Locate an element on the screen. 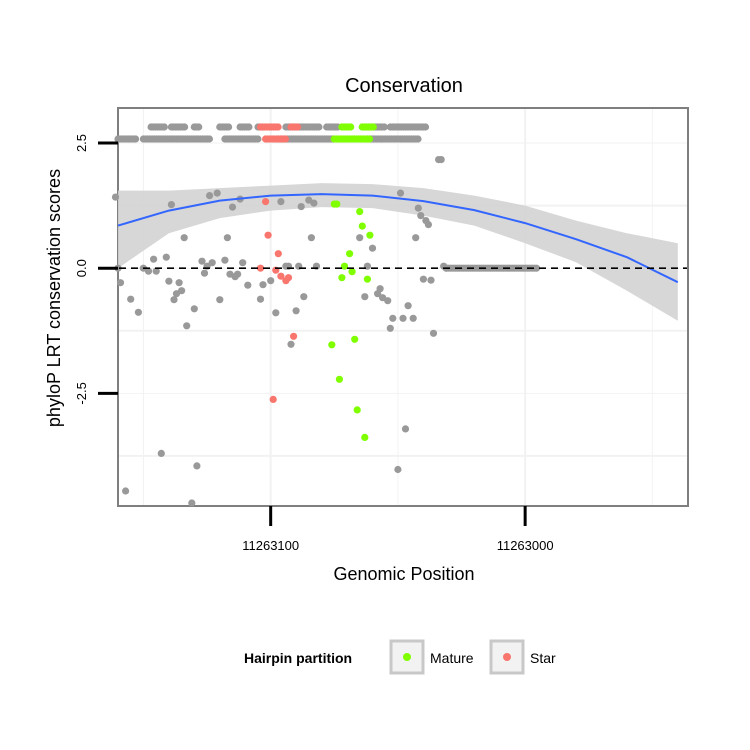 Image resolution: width=750 pixels, height=750 pixels. x-tick-label: 11263000 is located at coordinates (525, 545).